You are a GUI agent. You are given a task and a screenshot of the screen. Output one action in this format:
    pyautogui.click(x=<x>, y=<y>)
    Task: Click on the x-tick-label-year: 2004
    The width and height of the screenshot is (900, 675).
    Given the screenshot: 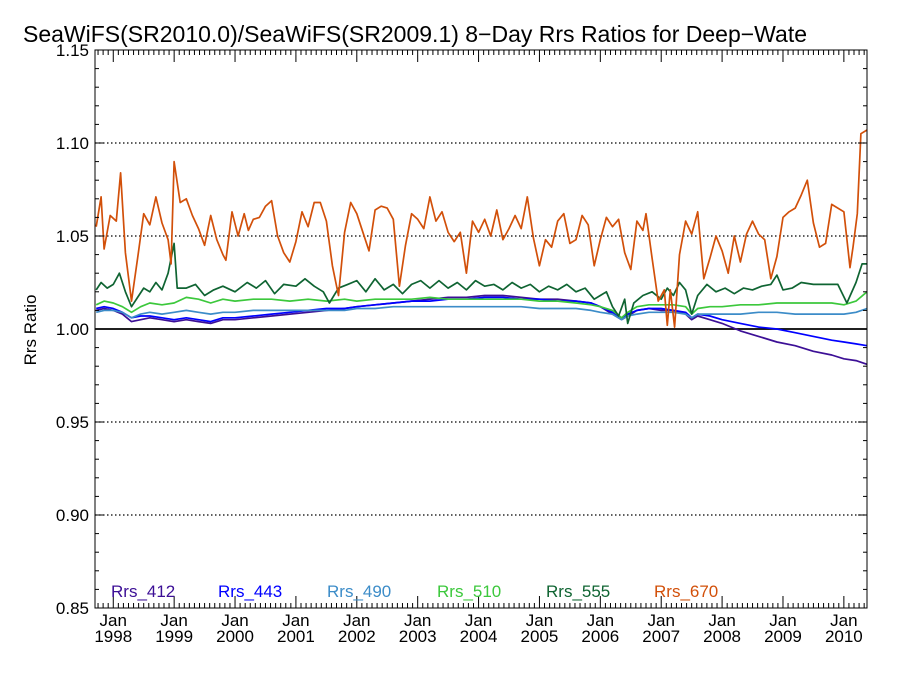 What is the action you would take?
    pyautogui.click(x=479, y=636)
    